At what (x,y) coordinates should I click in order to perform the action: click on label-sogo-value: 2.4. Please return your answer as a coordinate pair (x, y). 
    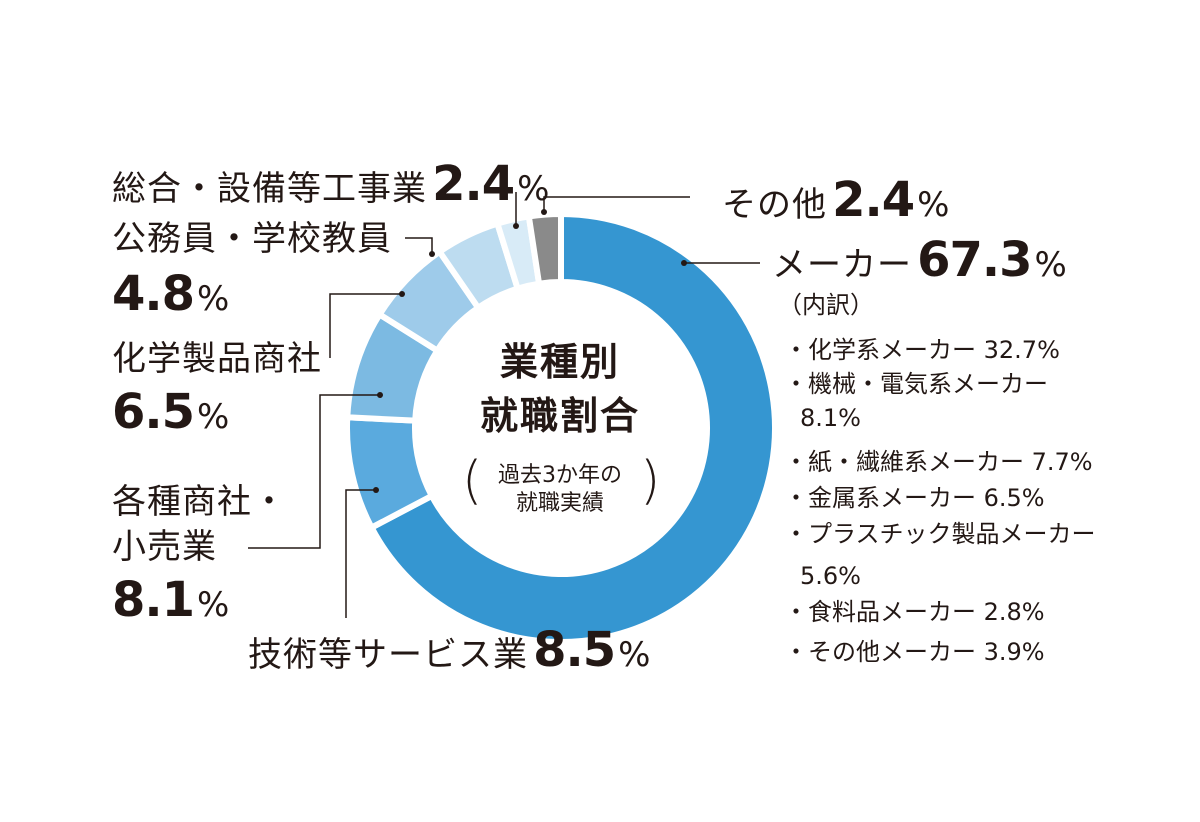
    Looking at the image, I should click on (473, 184).